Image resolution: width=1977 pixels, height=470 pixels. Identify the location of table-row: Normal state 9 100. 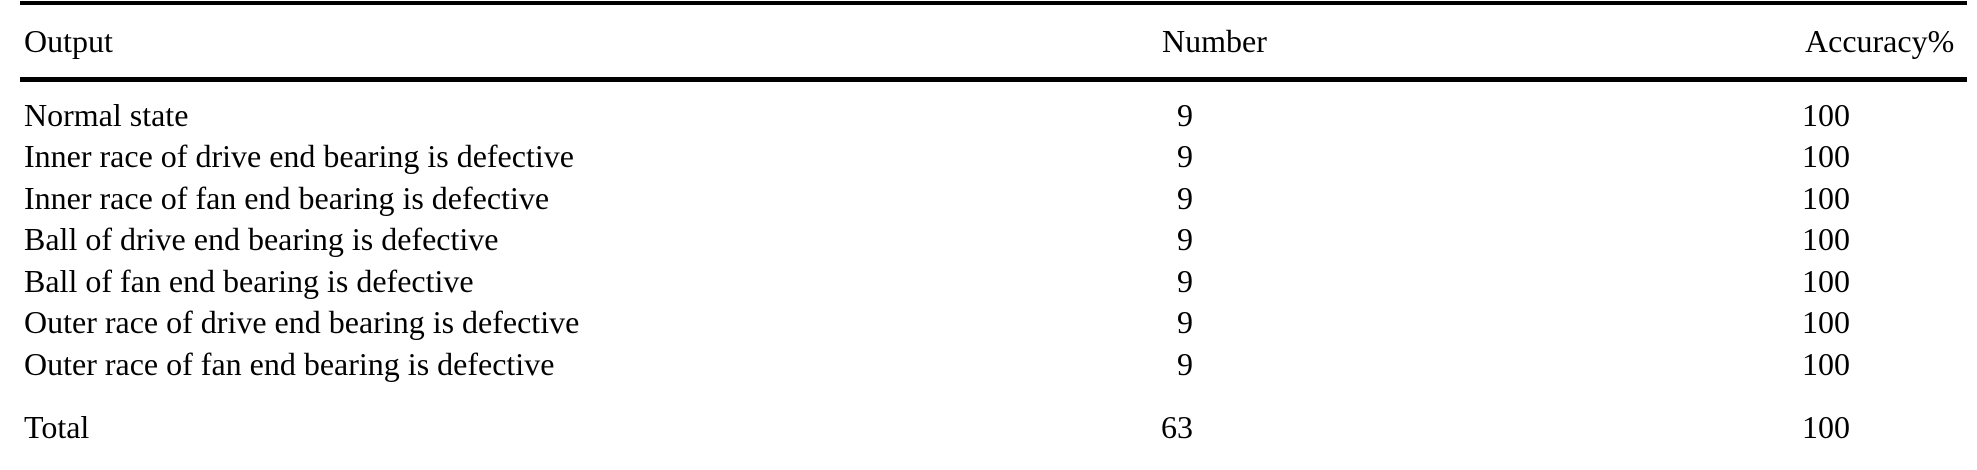
(988, 115).